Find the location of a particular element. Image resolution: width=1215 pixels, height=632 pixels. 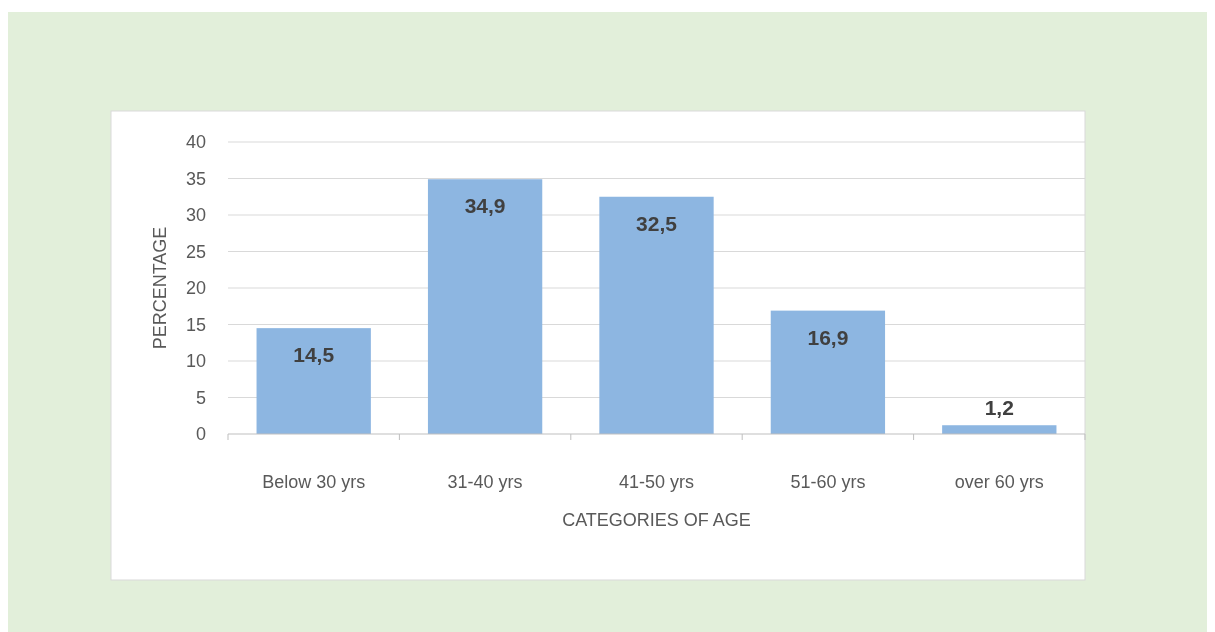

y-tick-label: 0 is located at coordinates (200, 434).